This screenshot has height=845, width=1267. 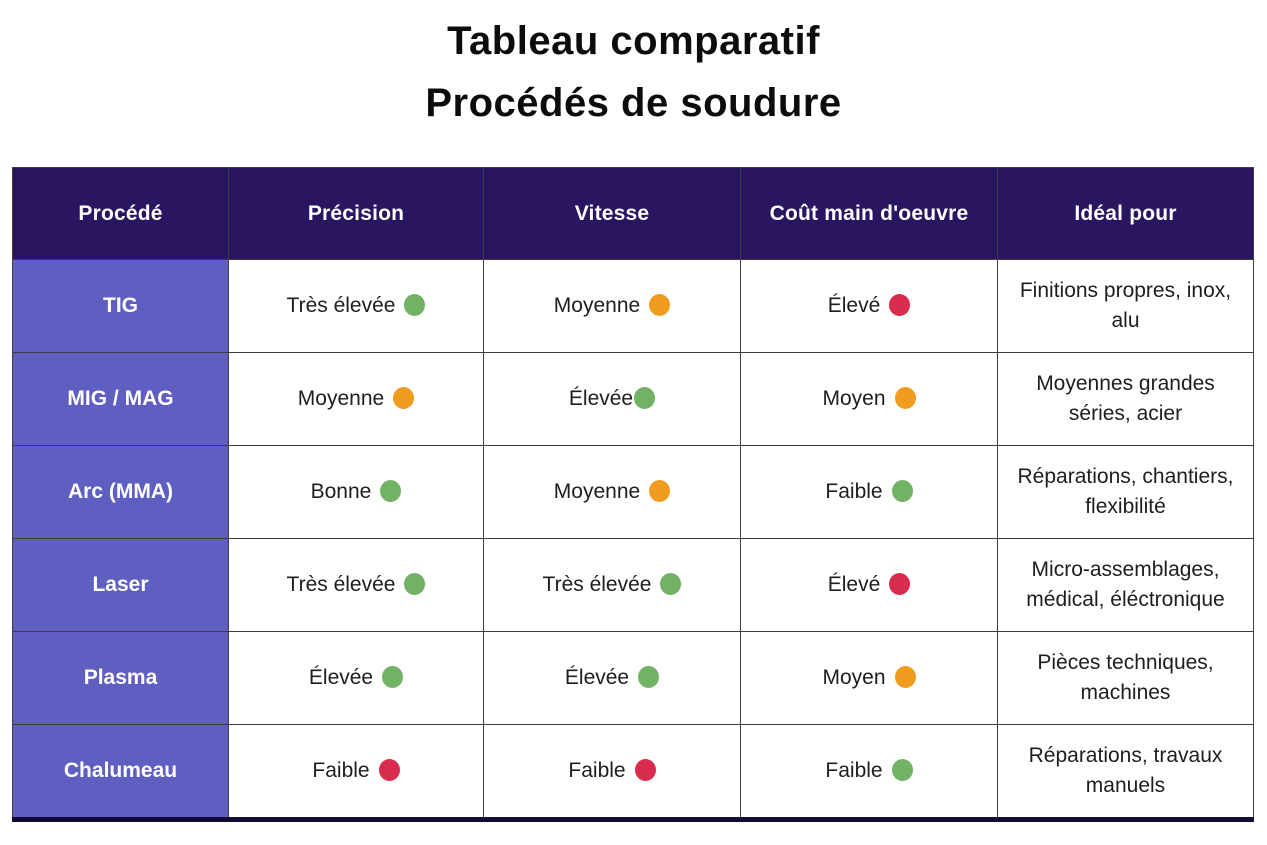 I want to click on cell-precision: Faible, so click(x=356, y=772).